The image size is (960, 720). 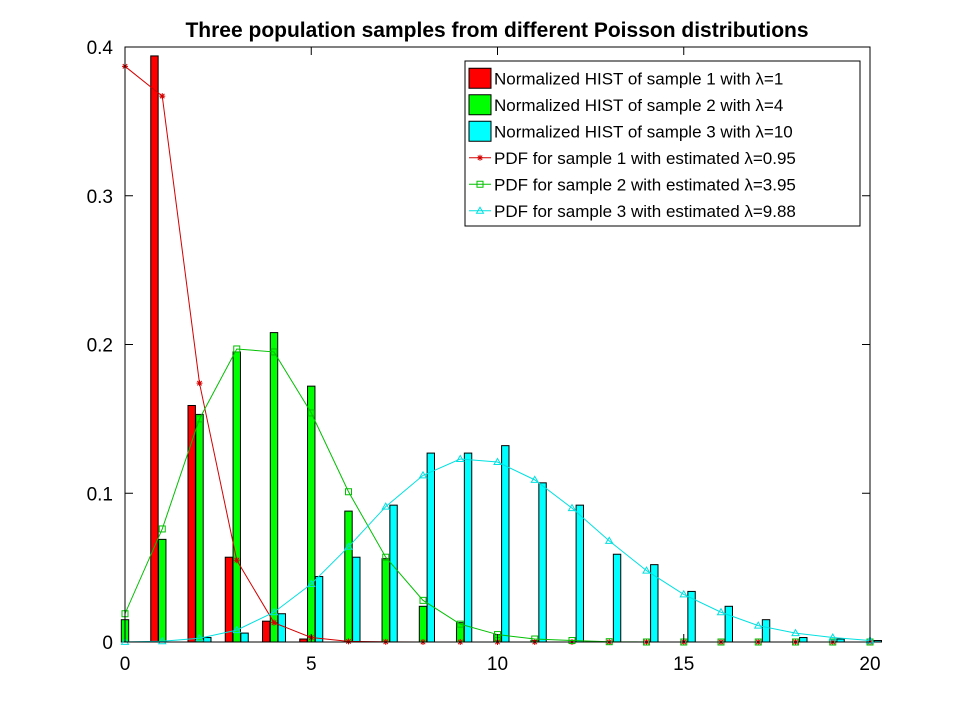 I want to click on y-tick-label: 0.4, so click(x=100, y=48).